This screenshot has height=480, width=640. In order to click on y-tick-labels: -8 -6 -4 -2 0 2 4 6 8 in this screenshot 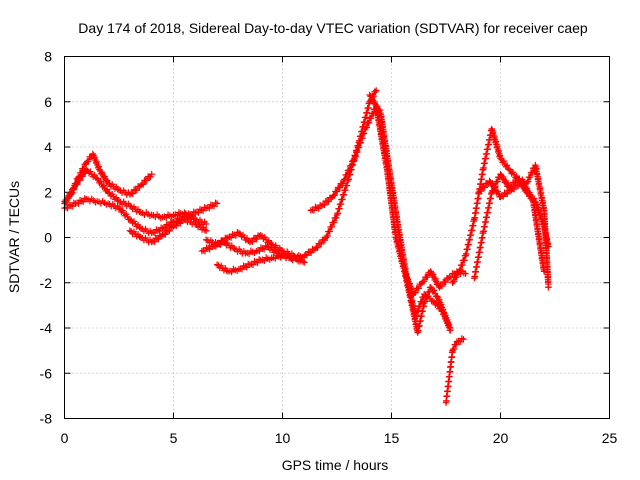, I will do `click(46, 238)`.